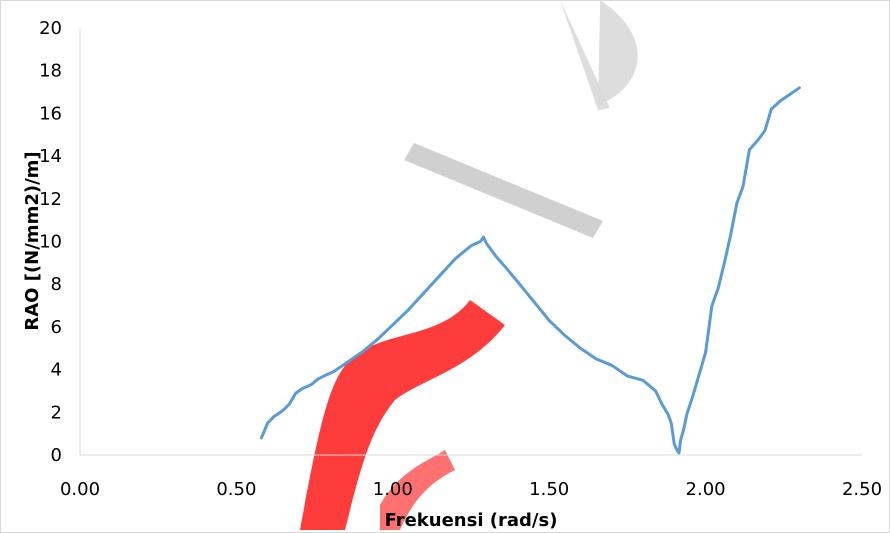 This screenshot has height=533, width=890. What do you see at coordinates (56, 284) in the screenshot?
I see `y-tick-label: 8` at bounding box center [56, 284].